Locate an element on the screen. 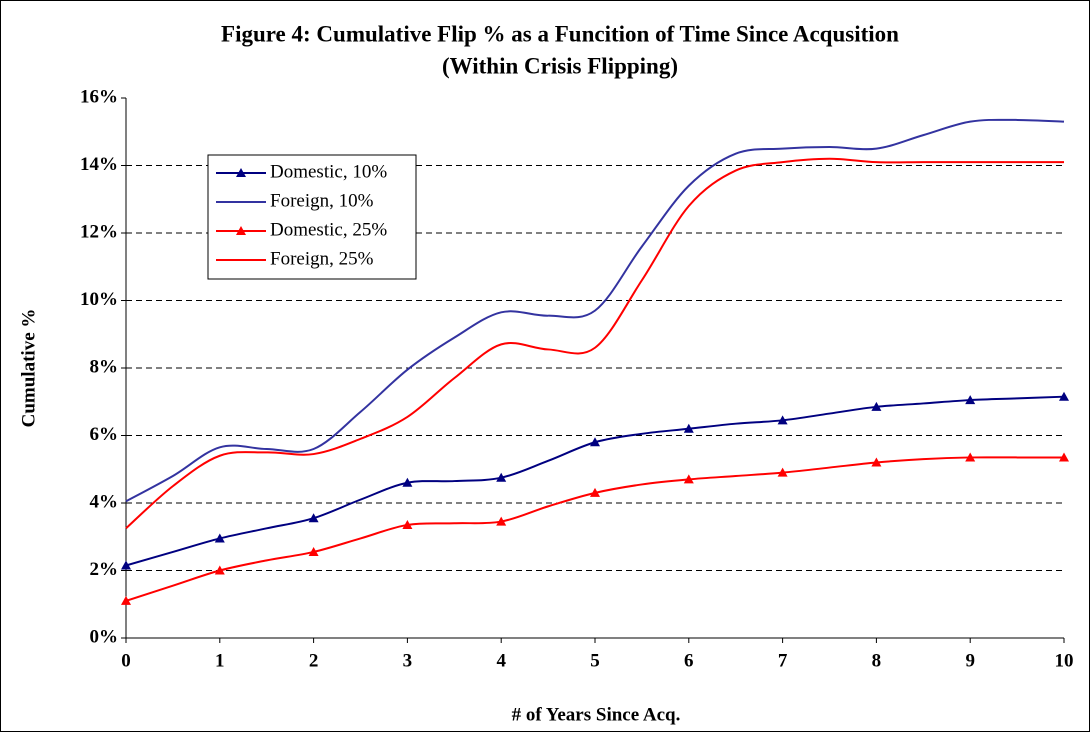 This screenshot has width=1091, height=733. y-tick-label: 4% is located at coordinates (104, 501).